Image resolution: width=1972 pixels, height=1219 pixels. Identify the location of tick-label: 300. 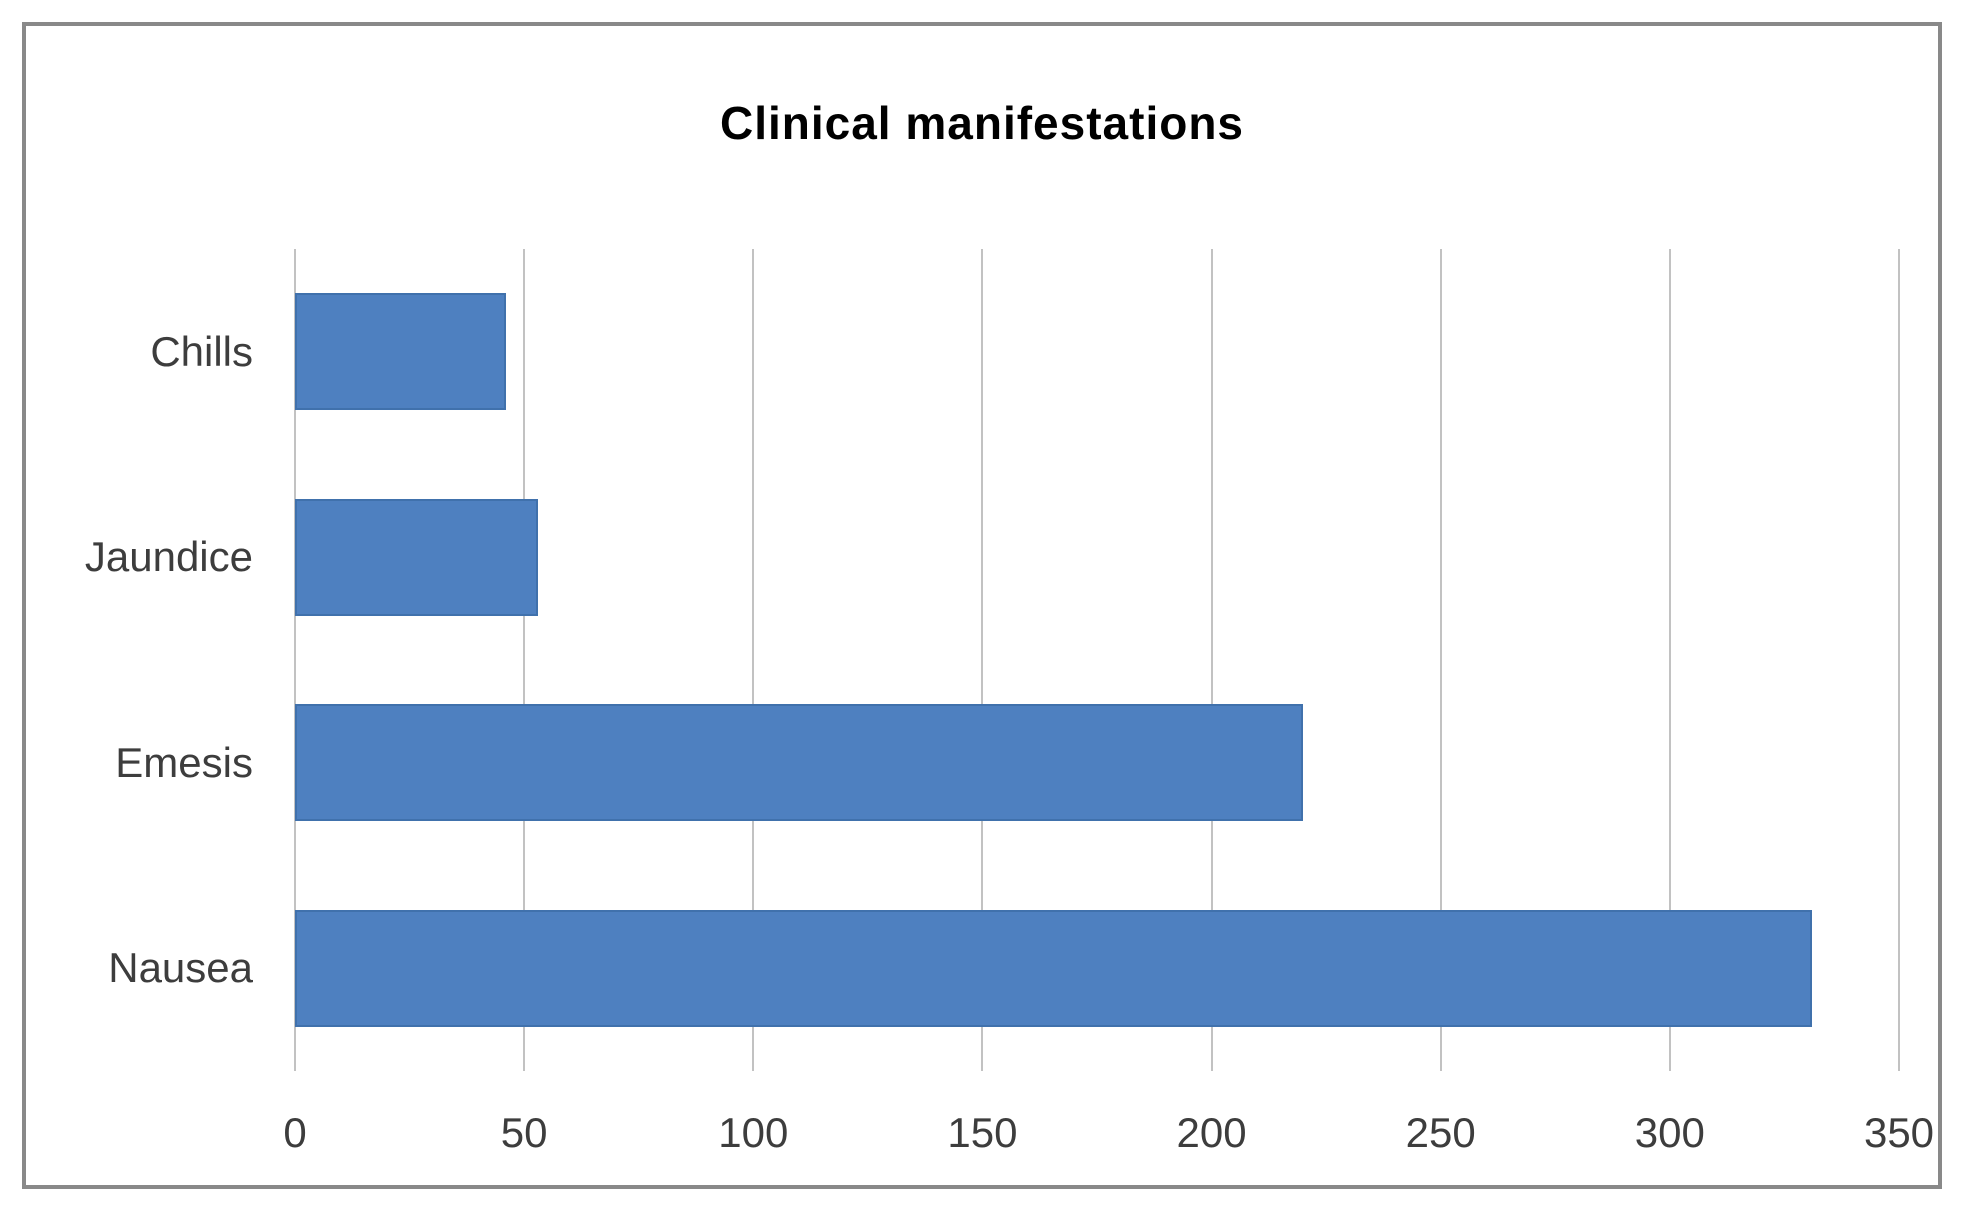
(1669, 1132).